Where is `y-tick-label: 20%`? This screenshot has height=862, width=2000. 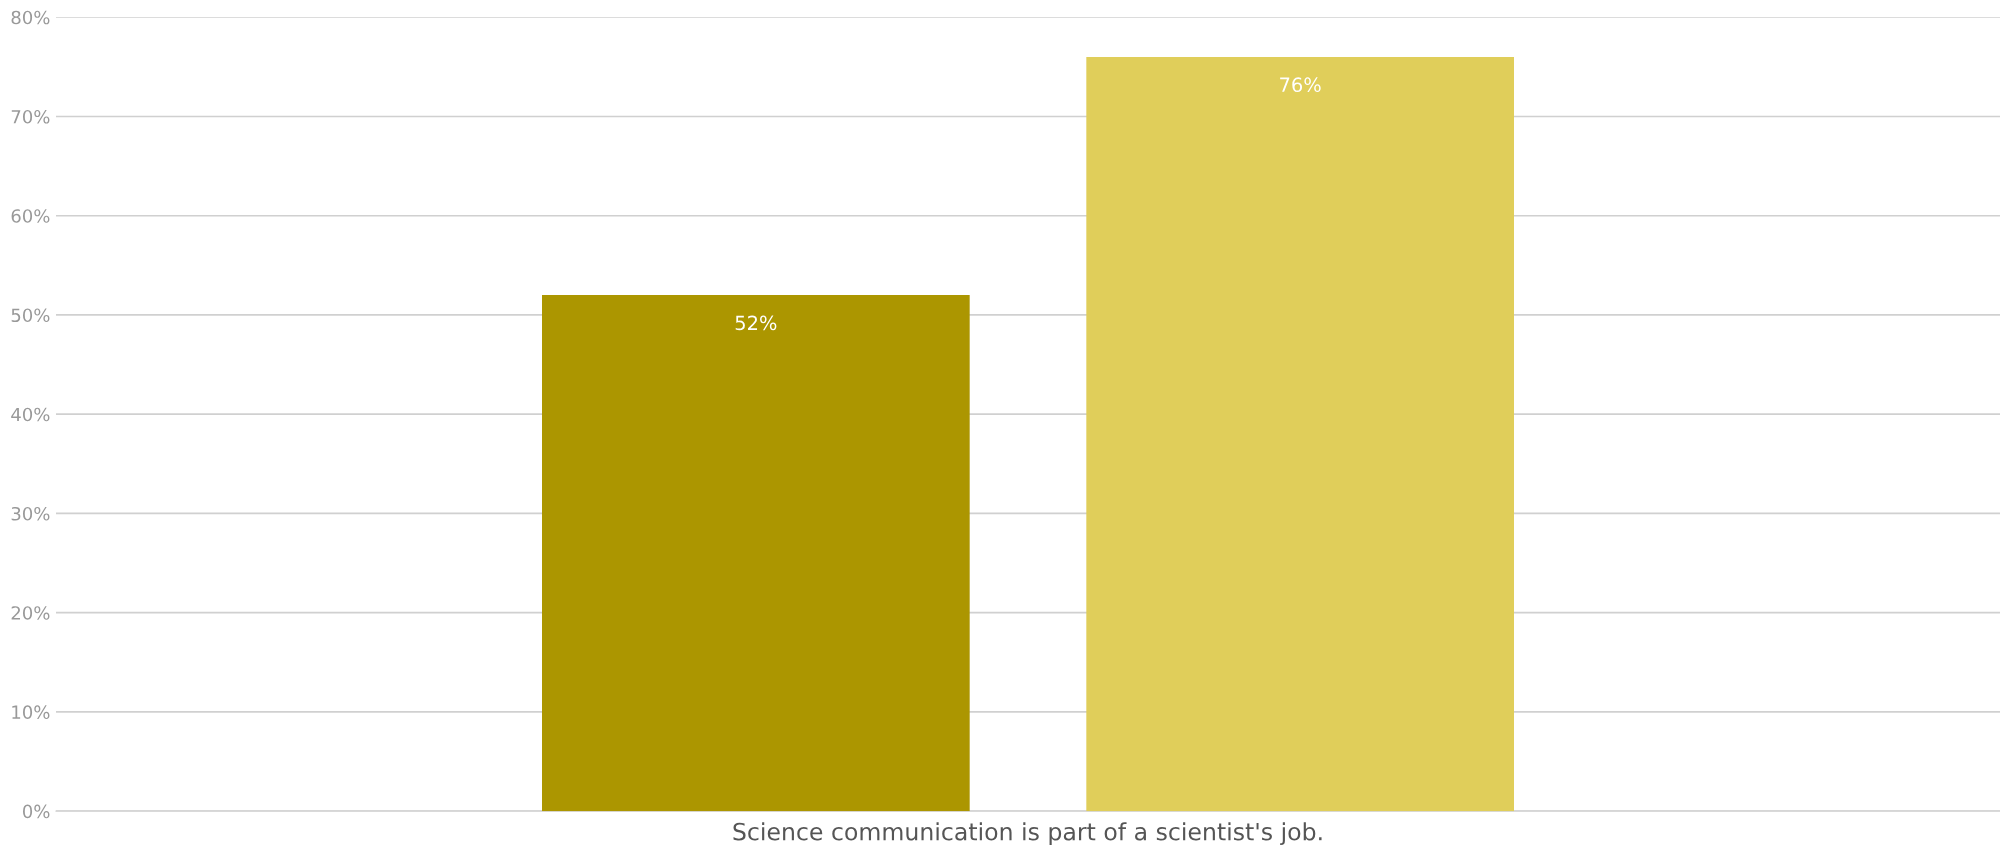 y-tick-label: 20% is located at coordinates (30, 613).